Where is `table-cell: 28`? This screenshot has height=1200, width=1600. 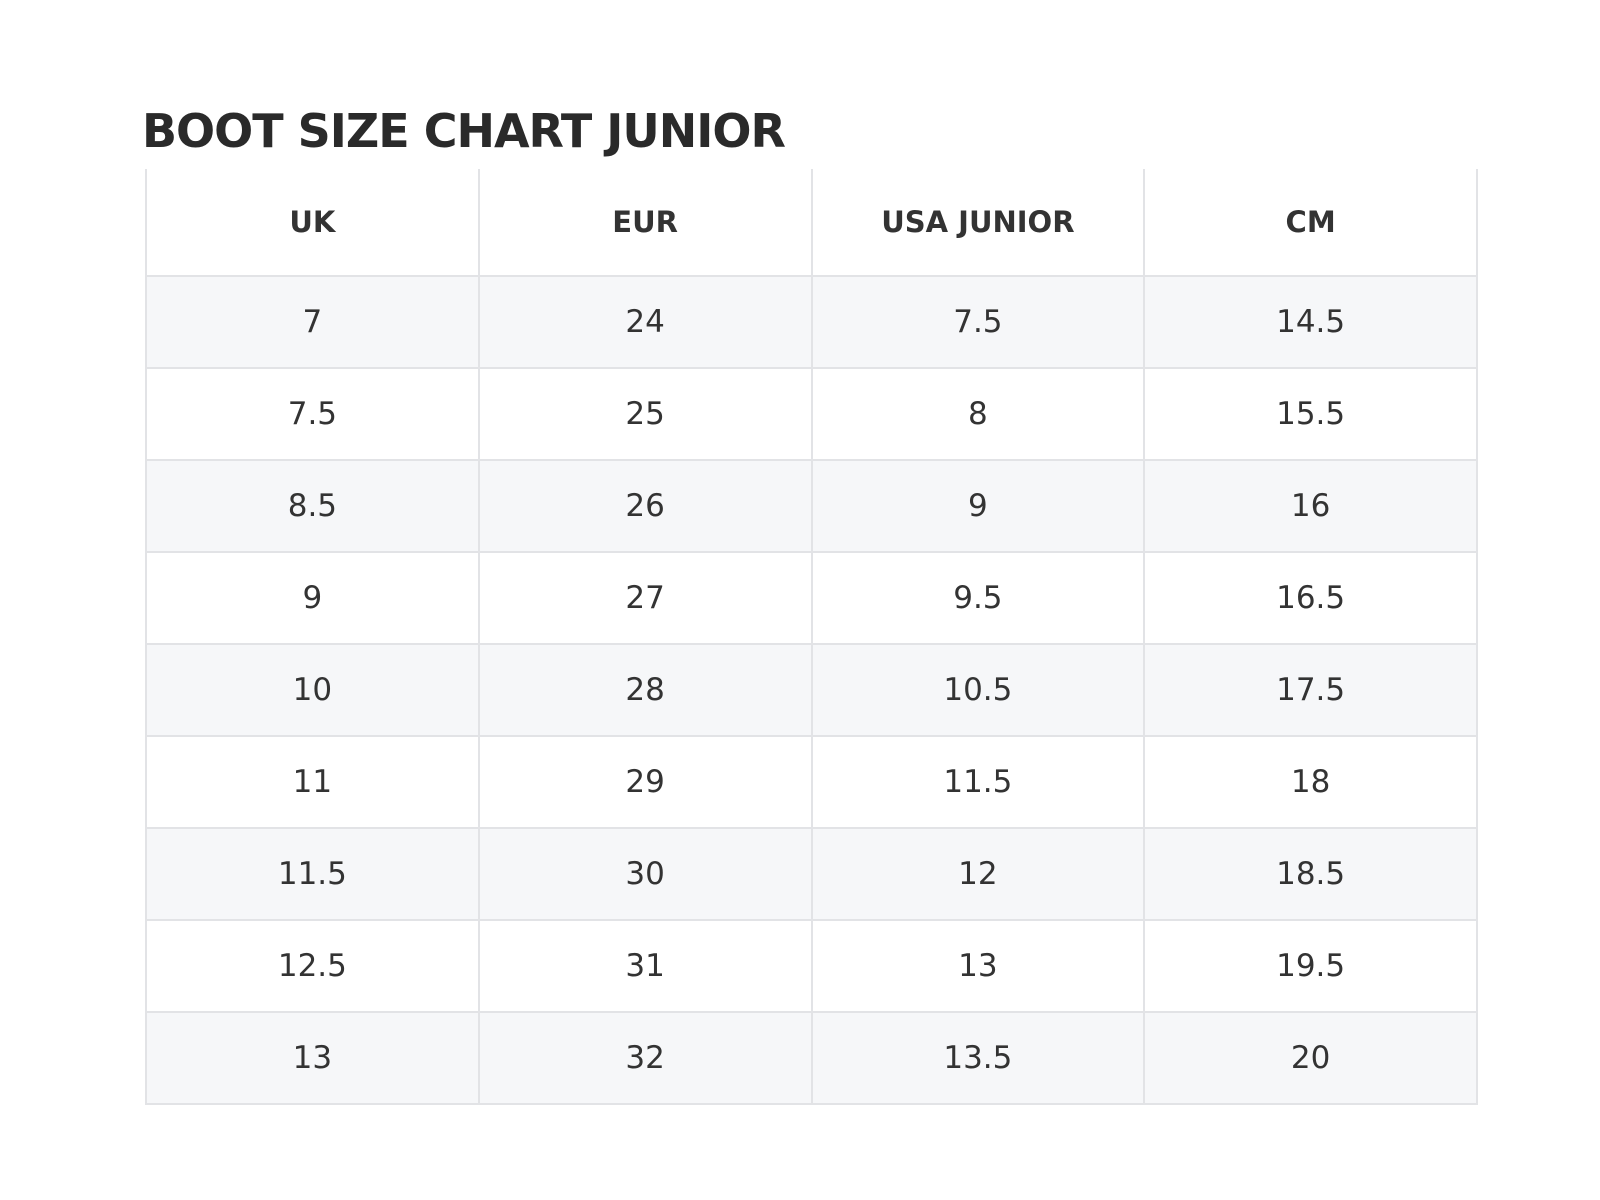 table-cell: 28 is located at coordinates (645, 690).